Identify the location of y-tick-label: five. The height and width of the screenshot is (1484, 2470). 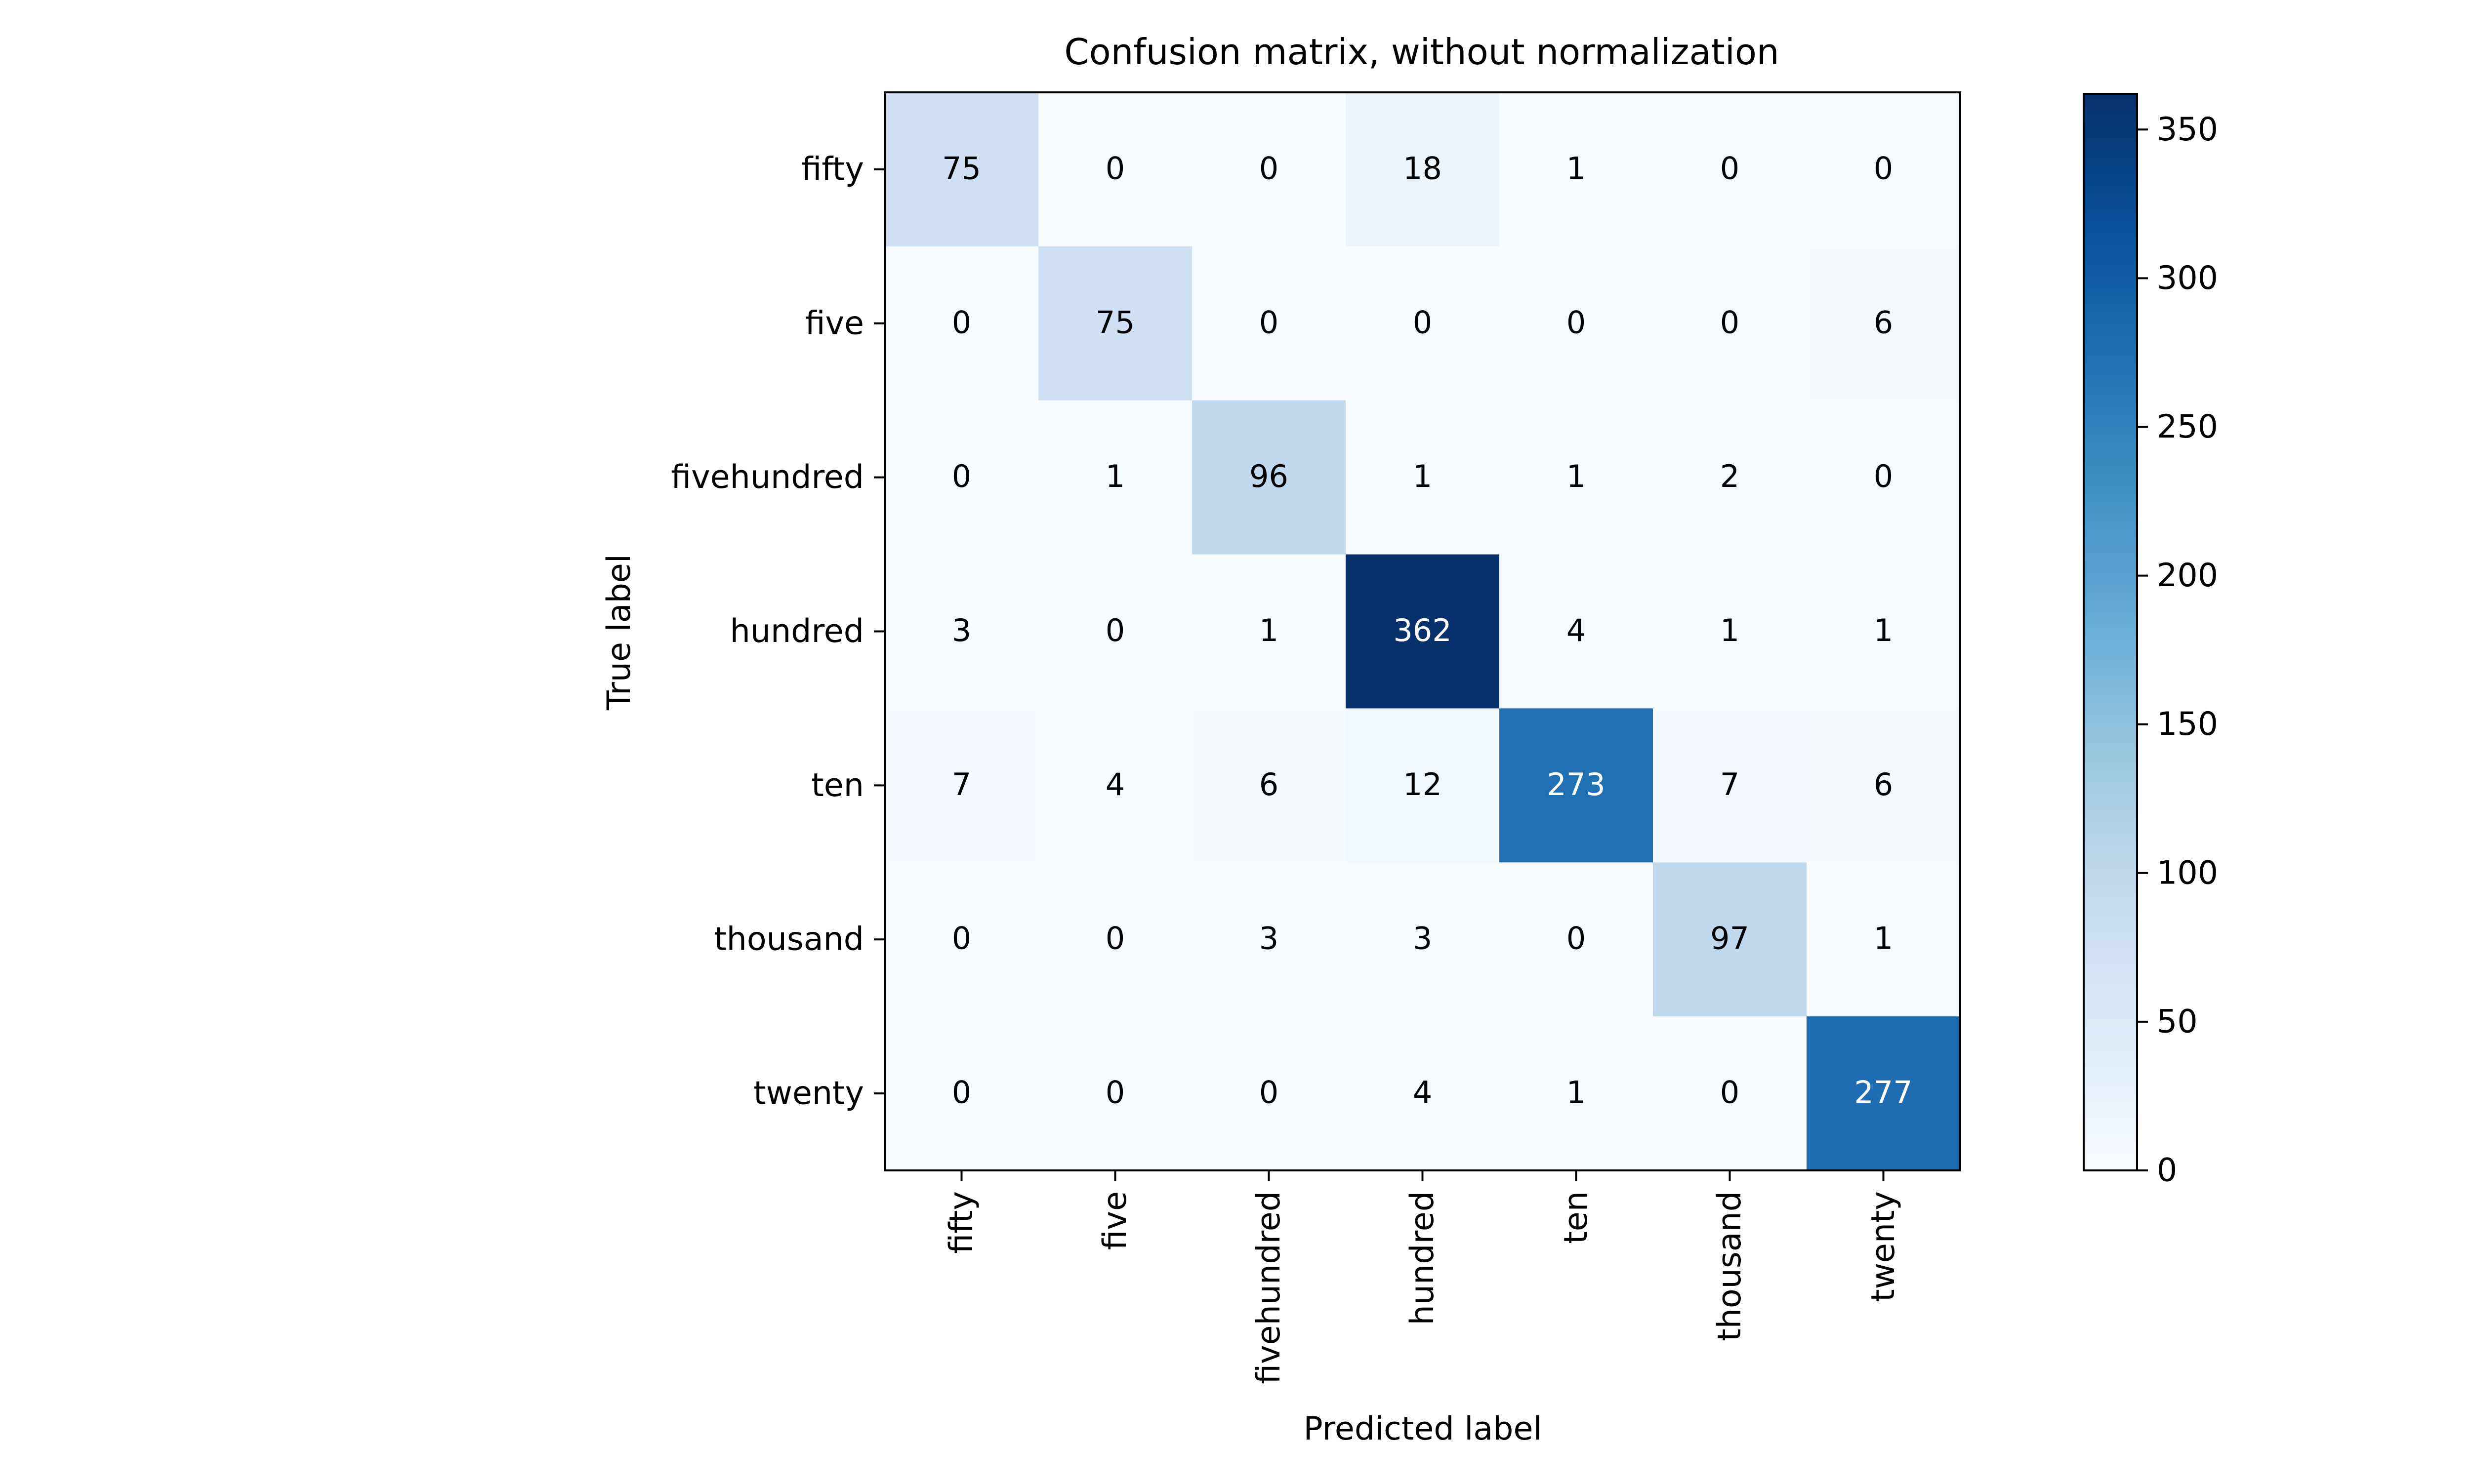
(834, 323).